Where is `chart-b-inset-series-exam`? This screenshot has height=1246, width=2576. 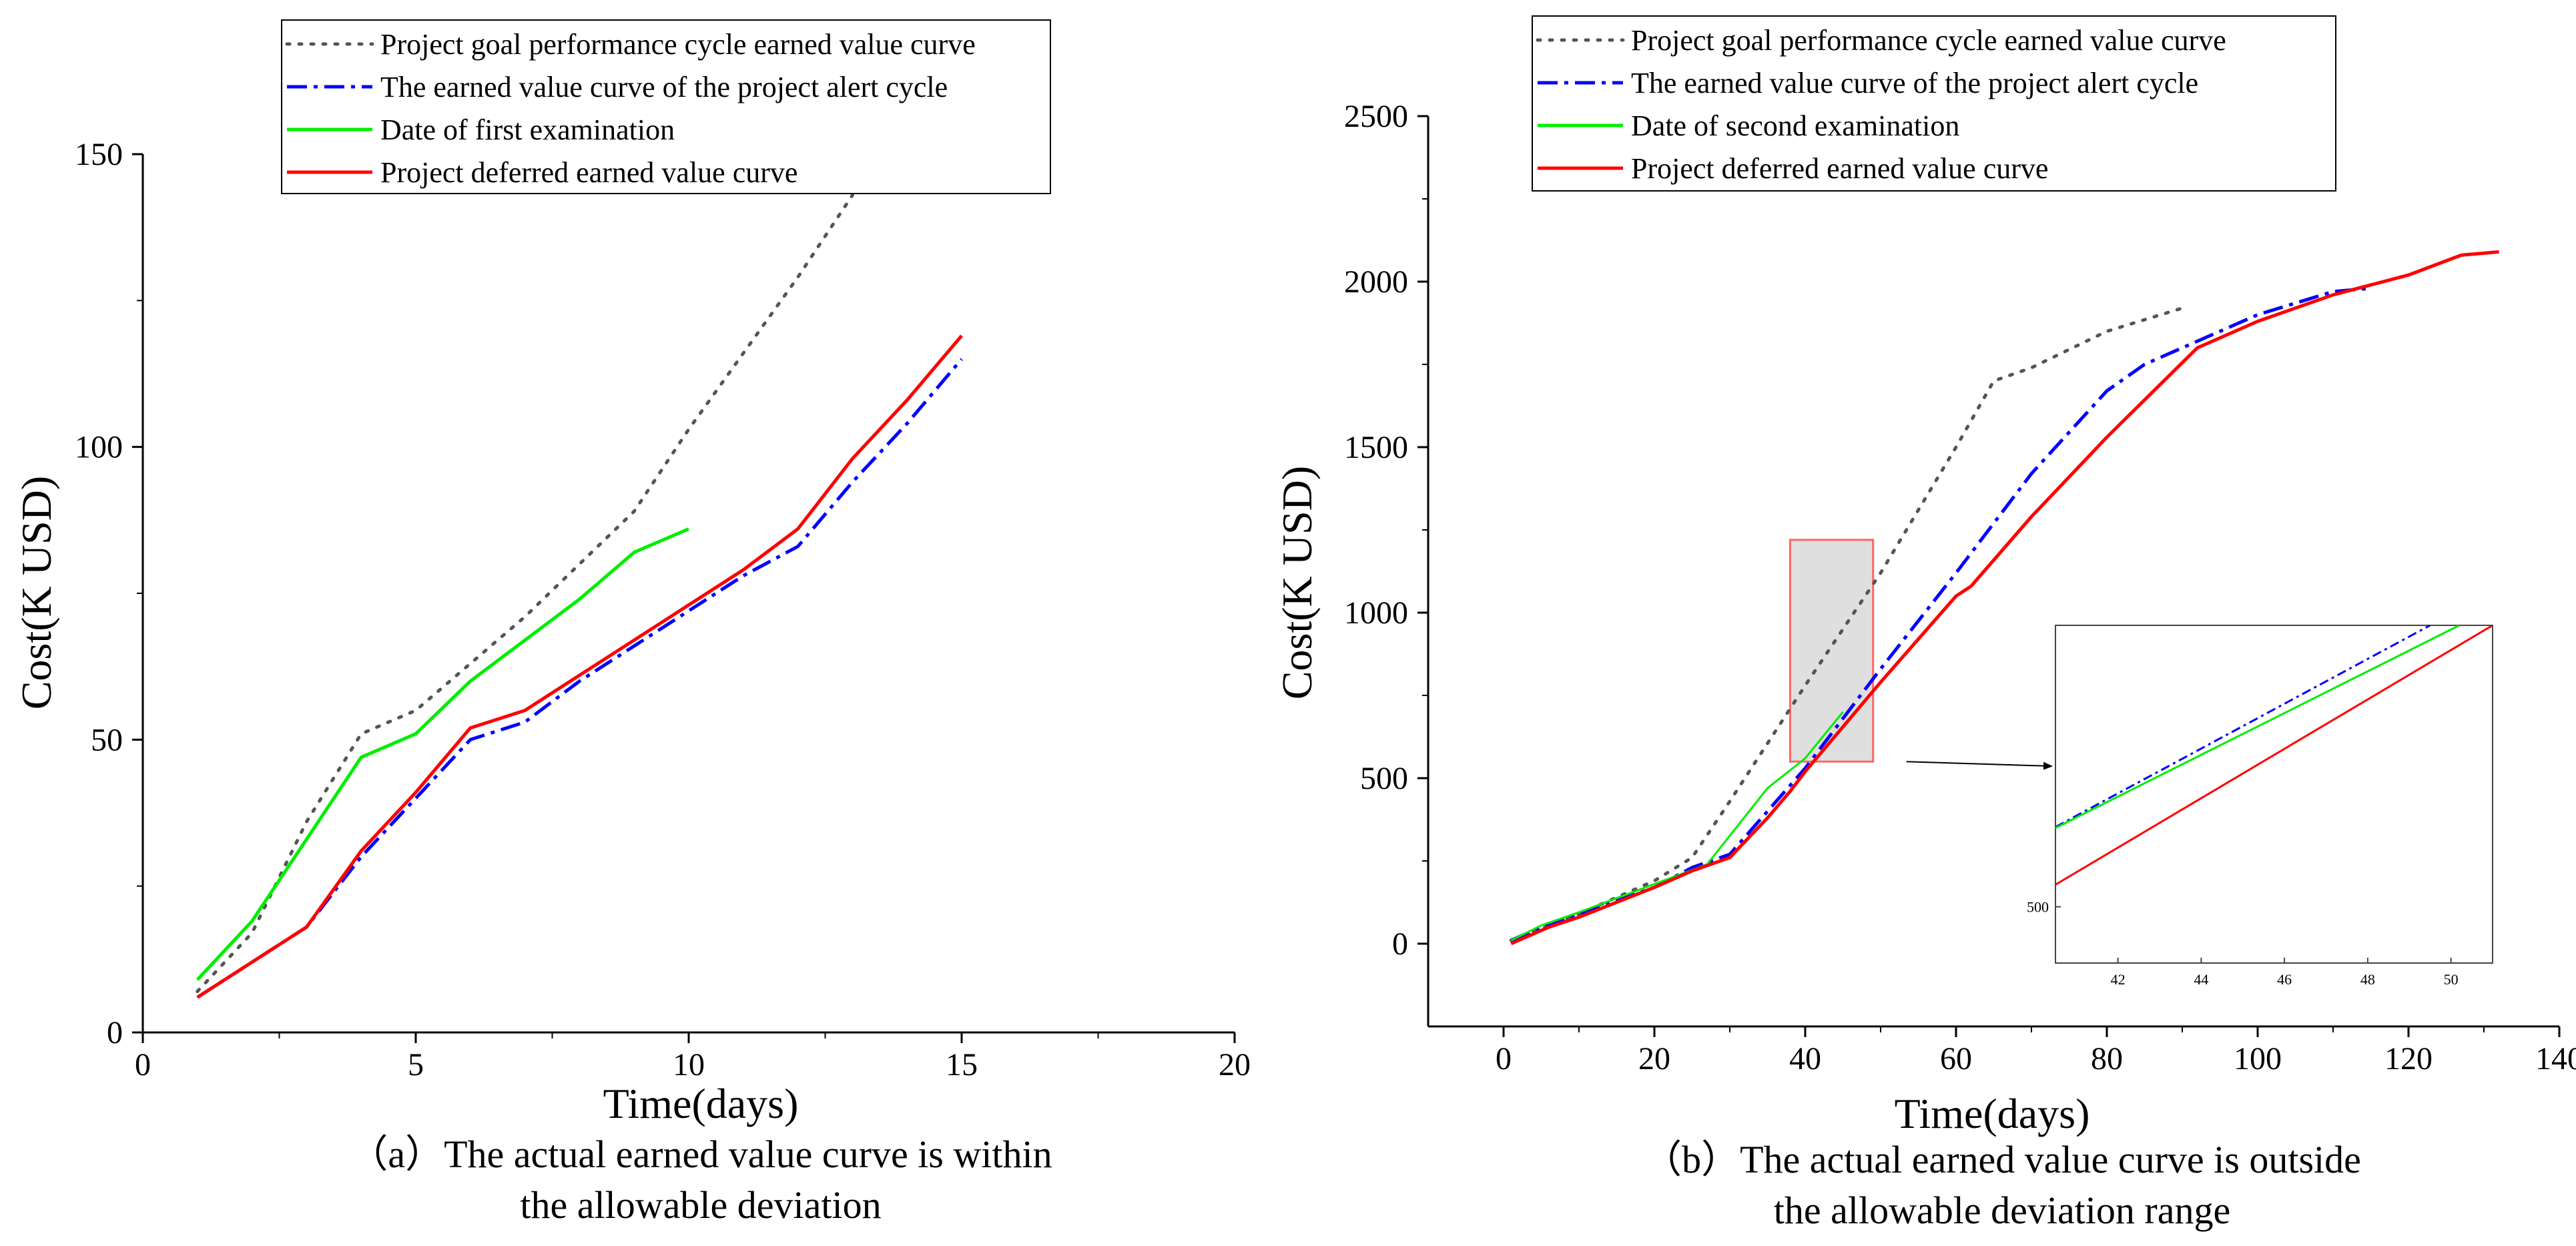 chart-b-inset-series-exam is located at coordinates (2257, 727).